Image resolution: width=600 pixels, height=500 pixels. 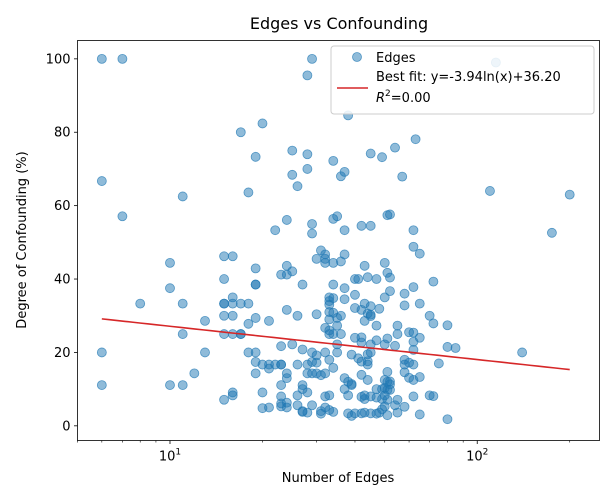 I want to click on legend-scatter-marker, so click(x=357, y=57).